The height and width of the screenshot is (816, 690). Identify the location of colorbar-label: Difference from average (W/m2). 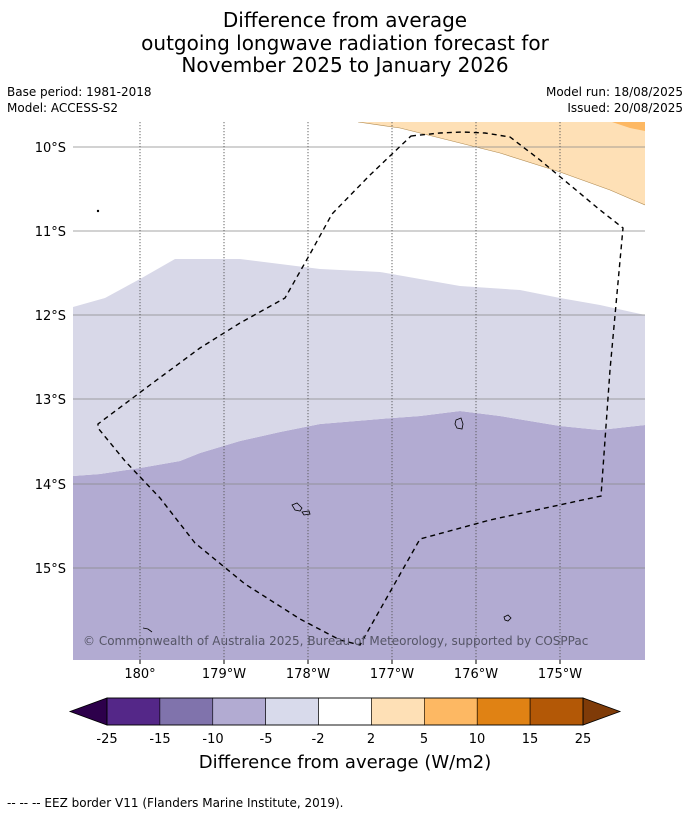
(345, 762).